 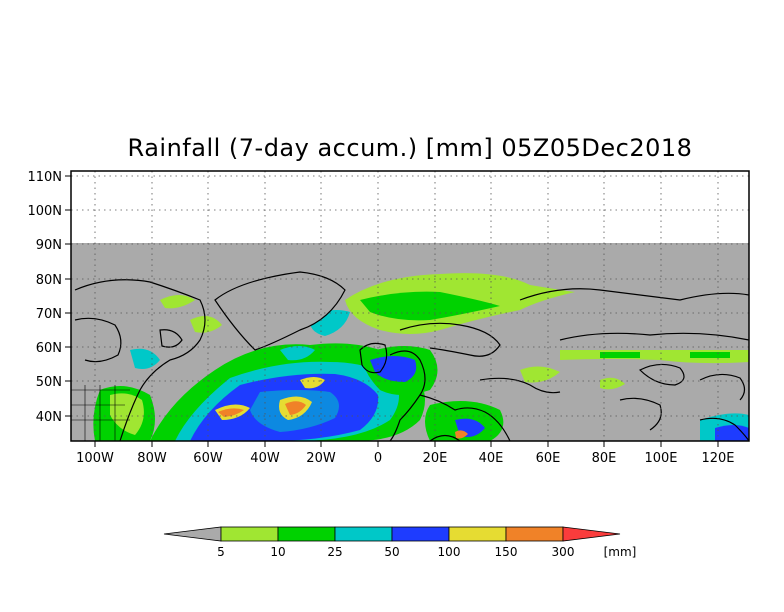 What do you see at coordinates (321, 458) in the screenshot?
I see `lon-label-20w: 20W` at bounding box center [321, 458].